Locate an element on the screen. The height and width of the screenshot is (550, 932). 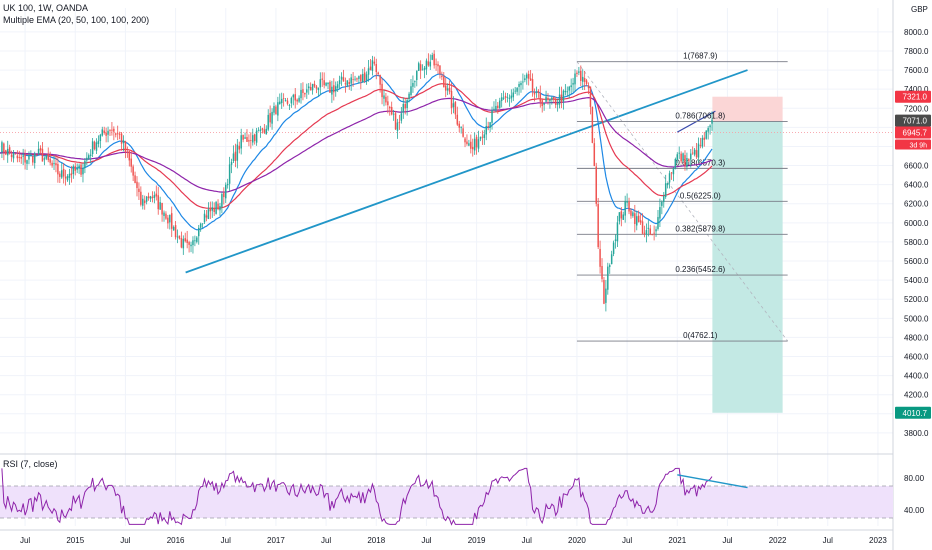
stop-tag-bg is located at coordinates (913, 96).